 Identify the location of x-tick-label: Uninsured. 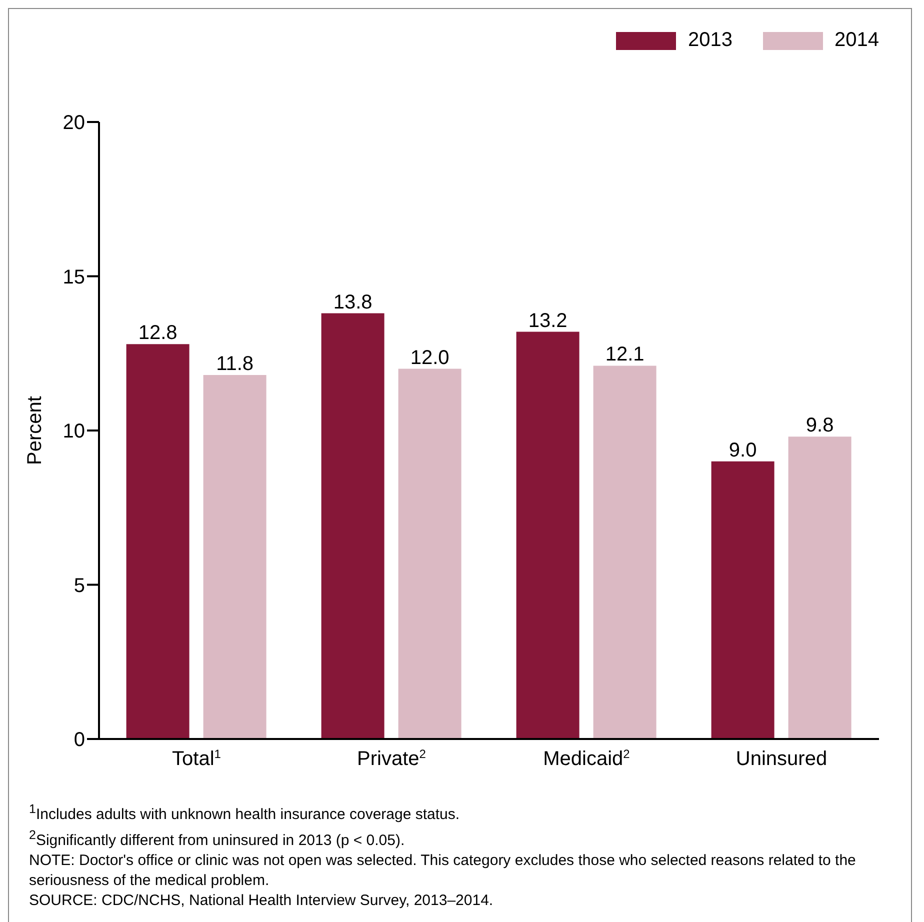
(782, 759).